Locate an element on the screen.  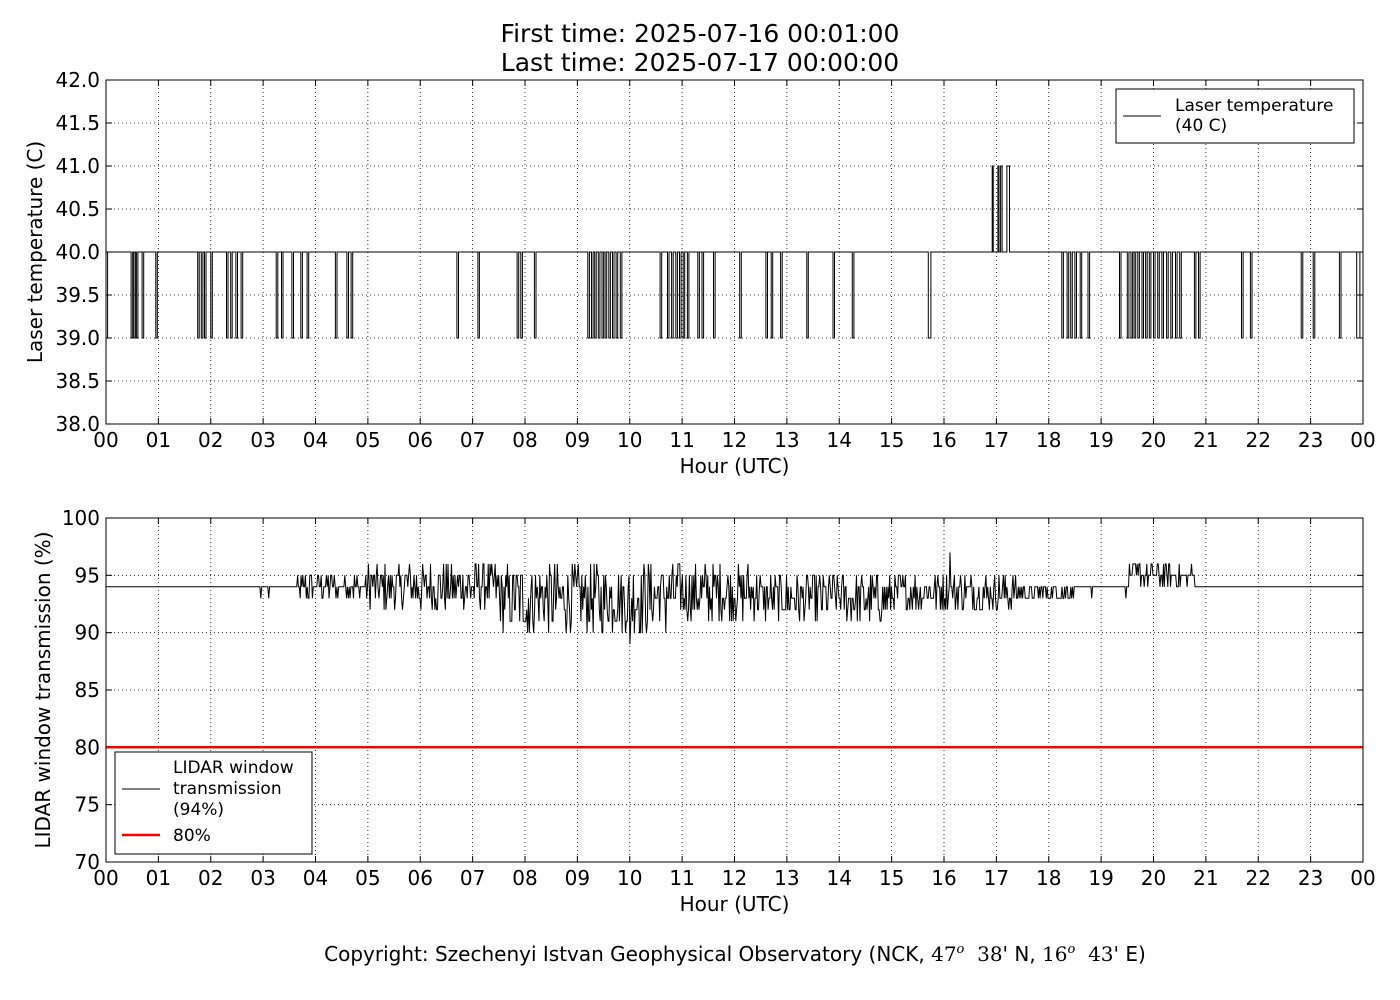
figure-title-first-time: First time: 2025-07-16 00:01:00 is located at coordinates (700, 33).